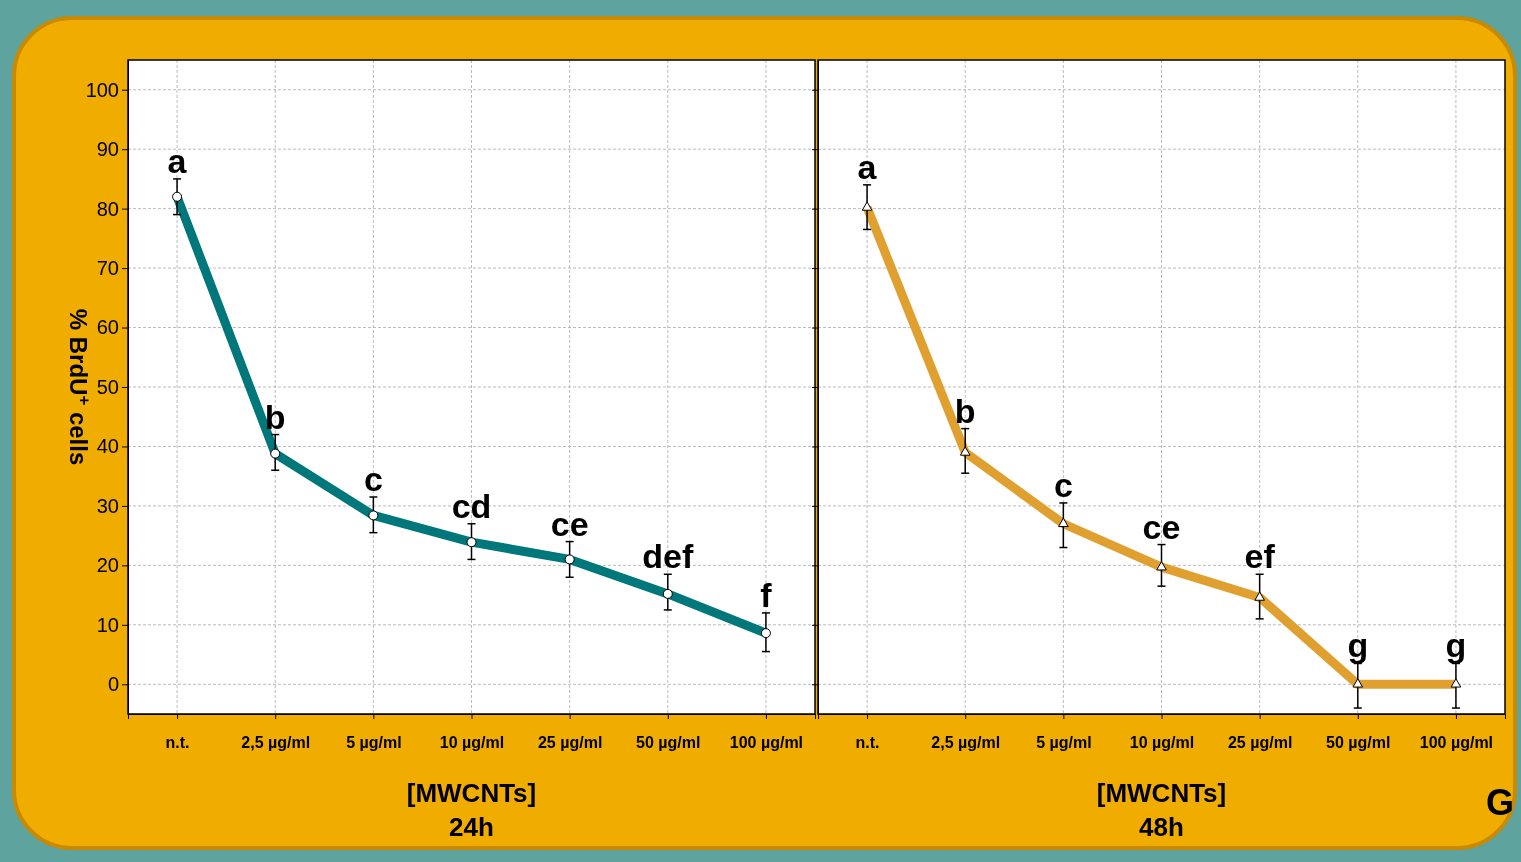  I want to click on y-tick-label: 10, so click(107, 624).